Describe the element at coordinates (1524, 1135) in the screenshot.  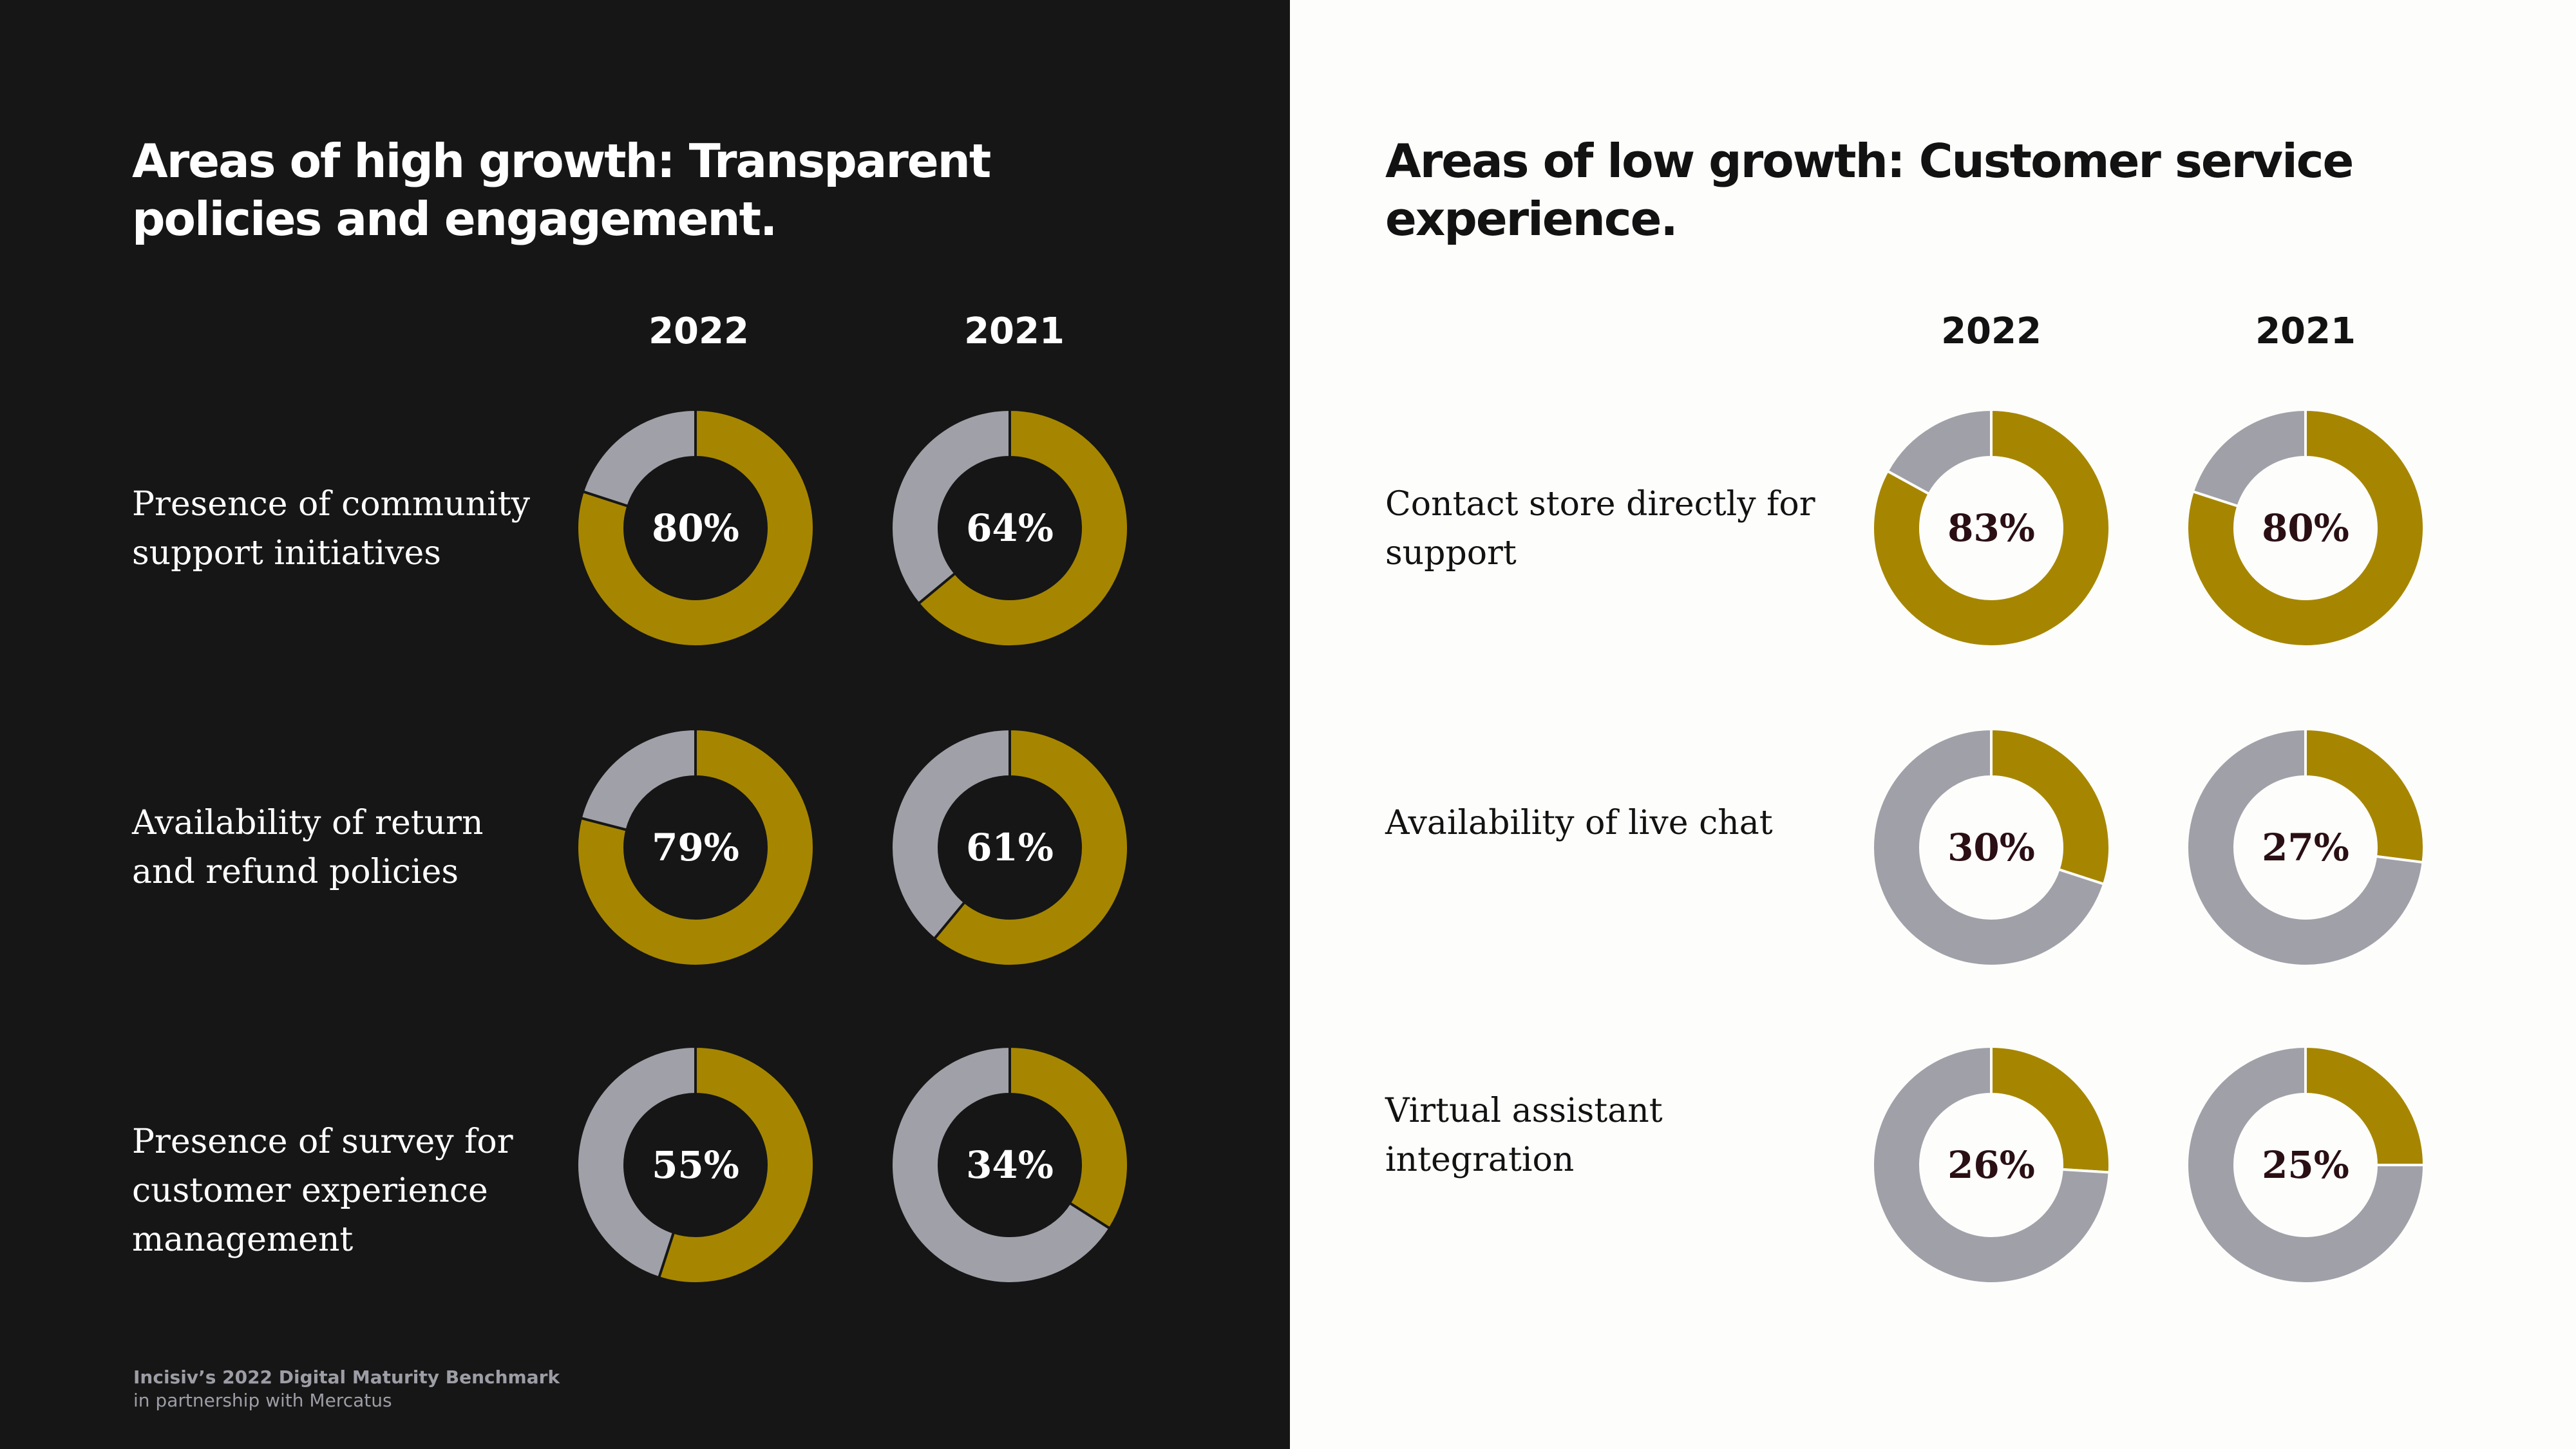
I see `row-label-virtual-assistant: Virtual assistant integration` at that location.